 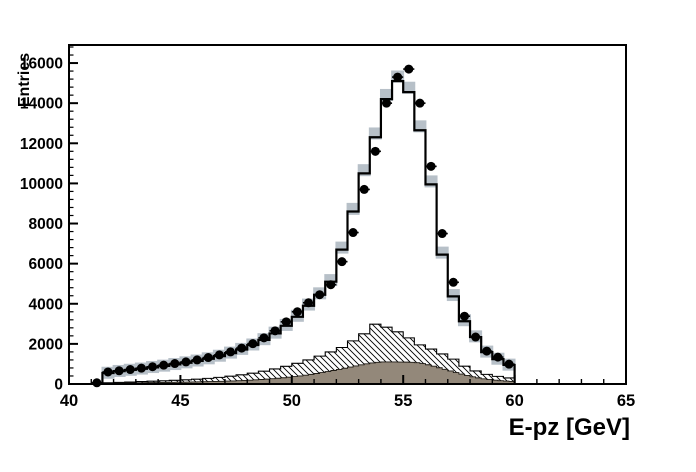 I want to click on y-tick-label: 10000, so click(x=41, y=184).